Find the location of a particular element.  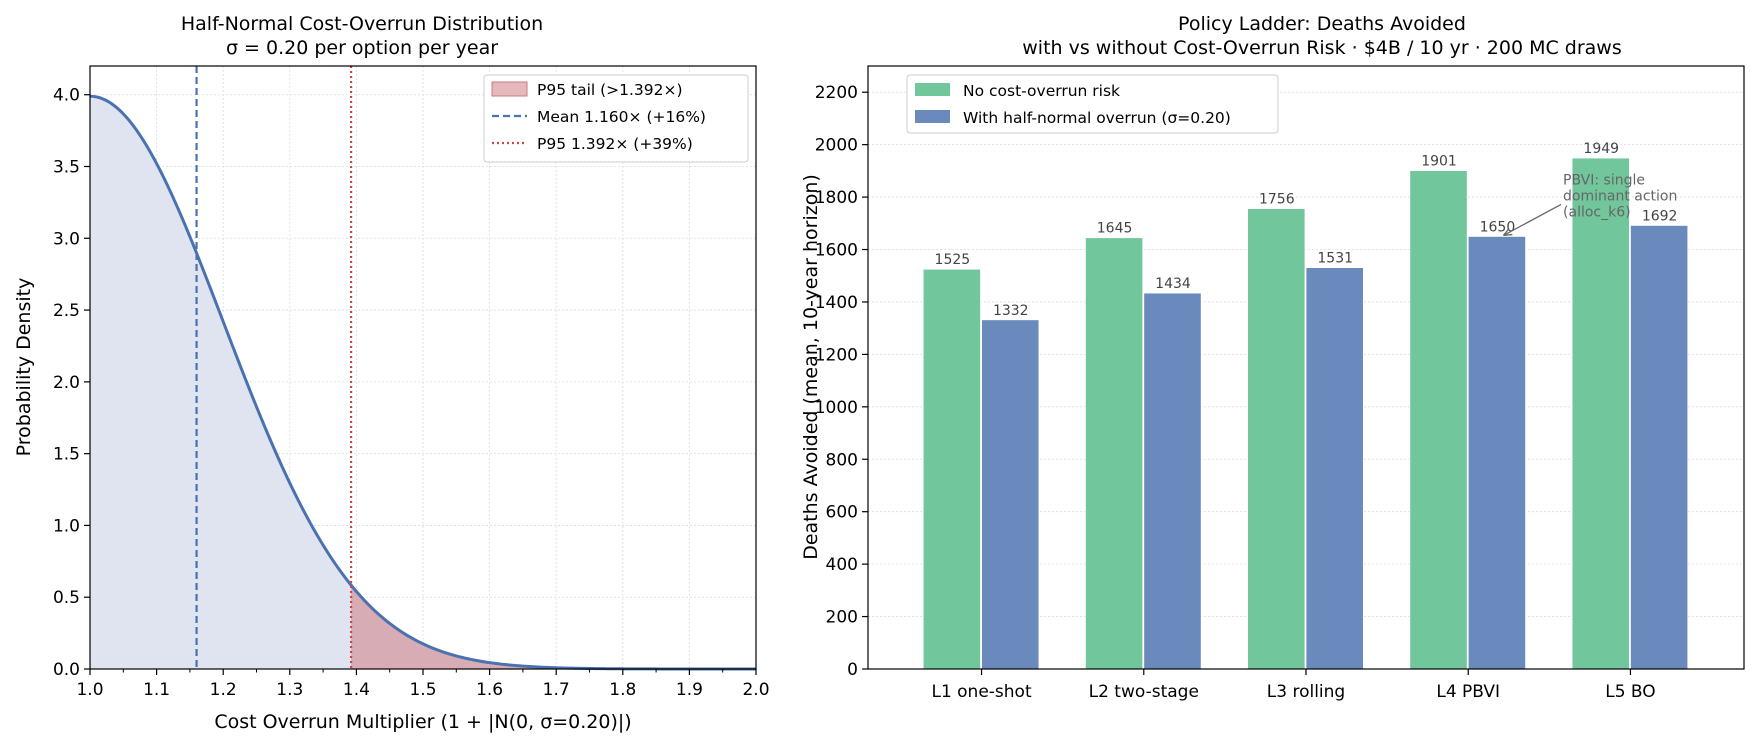

right-y-tick-label: 1800 is located at coordinates (836, 198).